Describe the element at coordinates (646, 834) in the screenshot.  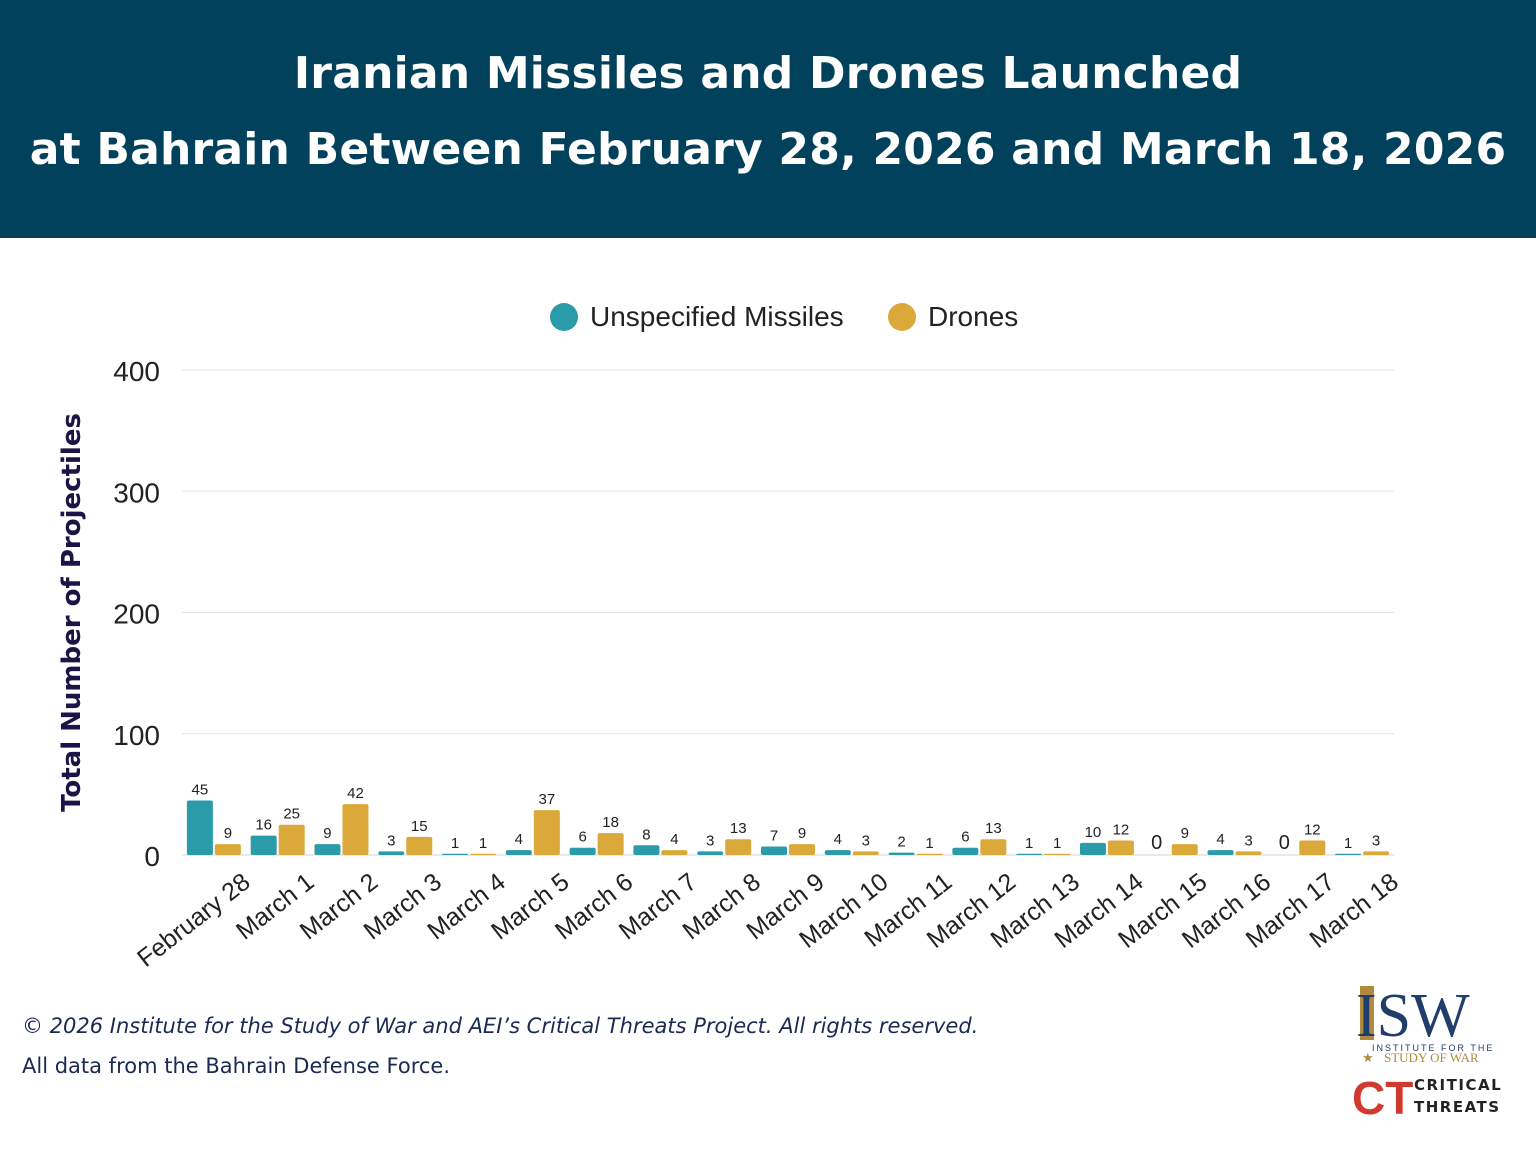
I see `data-label: 8` at that location.